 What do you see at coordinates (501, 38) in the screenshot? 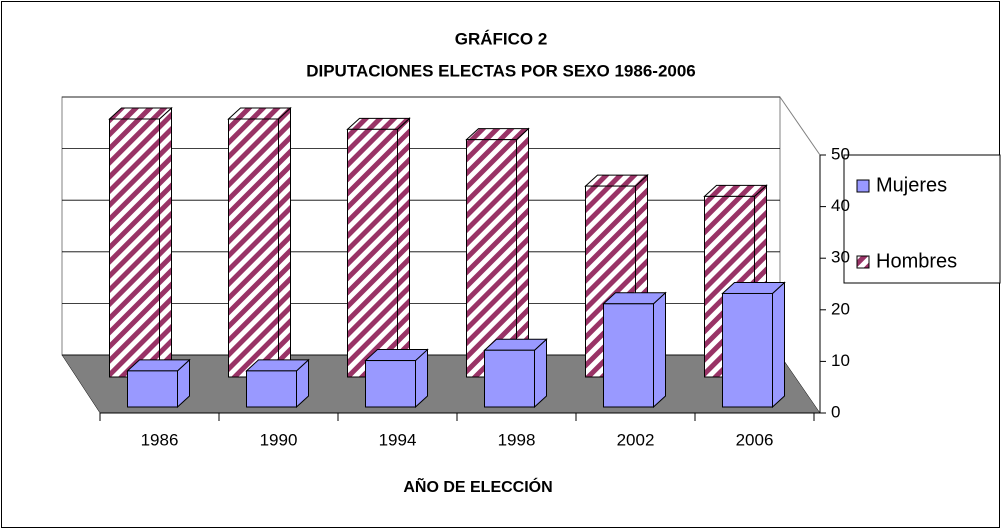
I see `chart-title: GRÁFICO 2` at bounding box center [501, 38].